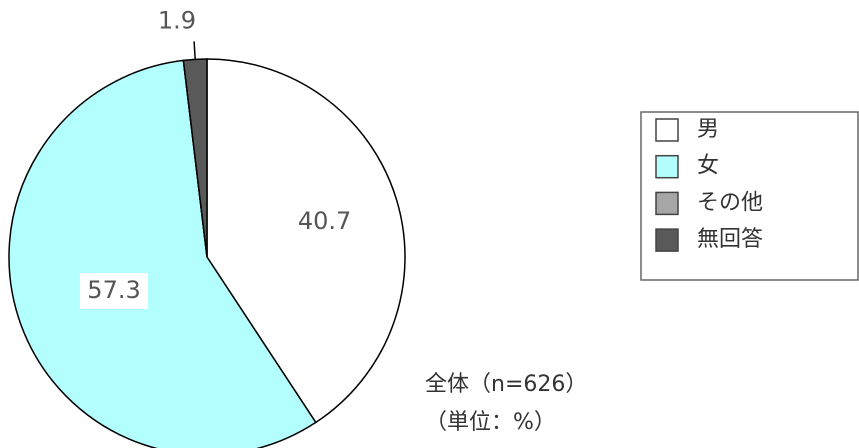 The image size is (859, 448). What do you see at coordinates (194, 50) in the screenshot?
I see `leader-line` at bounding box center [194, 50].